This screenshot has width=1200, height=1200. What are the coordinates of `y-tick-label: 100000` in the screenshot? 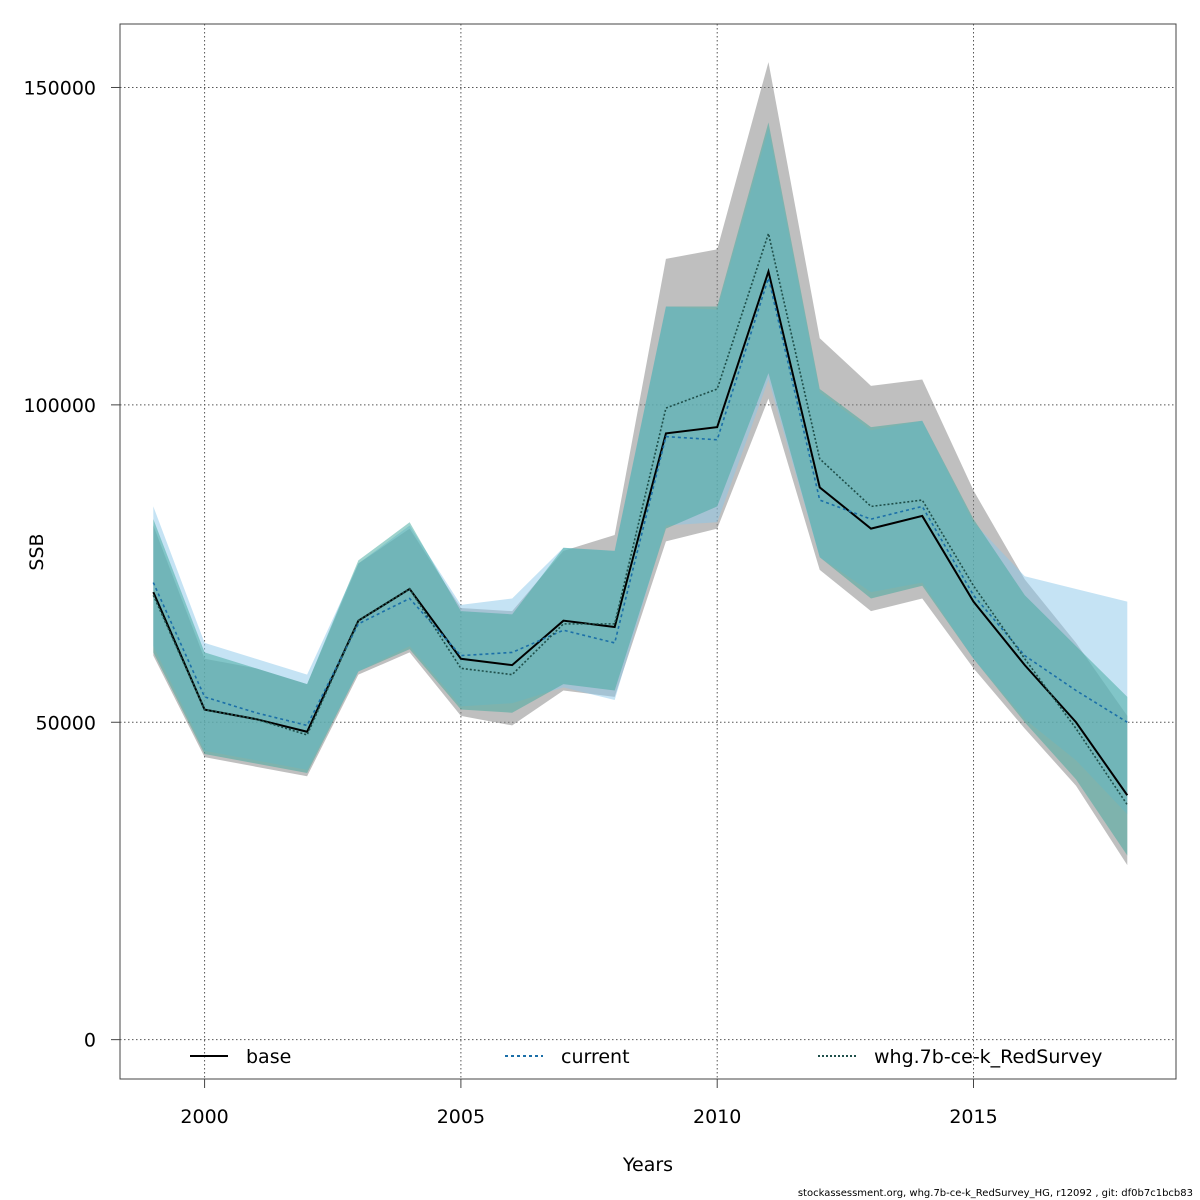 It's located at (59, 406).